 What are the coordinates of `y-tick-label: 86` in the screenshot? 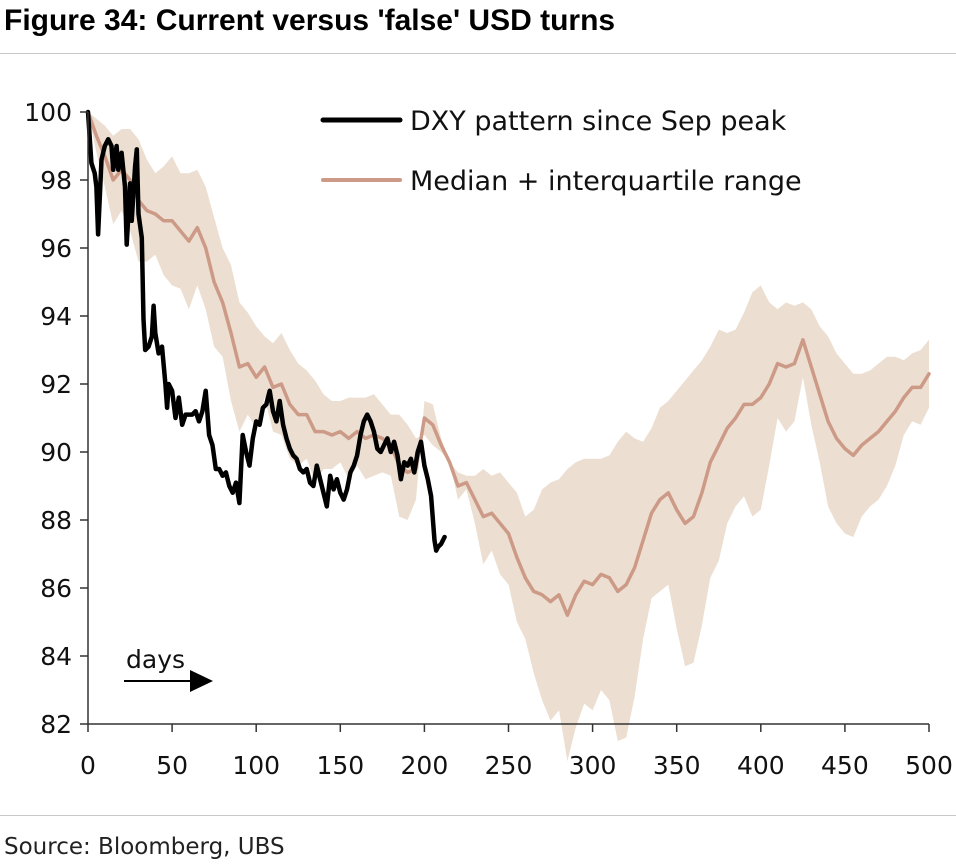 It's located at (56, 588).